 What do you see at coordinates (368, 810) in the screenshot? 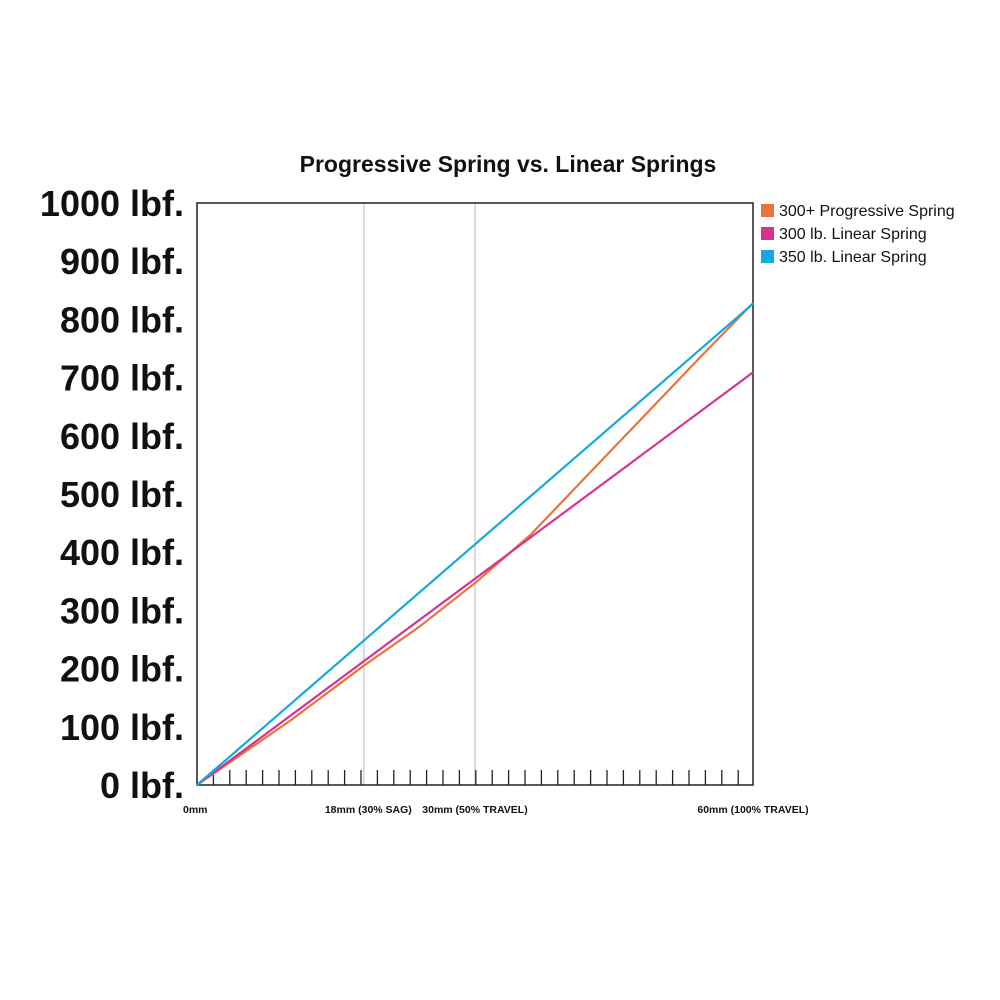
I see `x-label: 18mm (30% SAG)` at bounding box center [368, 810].